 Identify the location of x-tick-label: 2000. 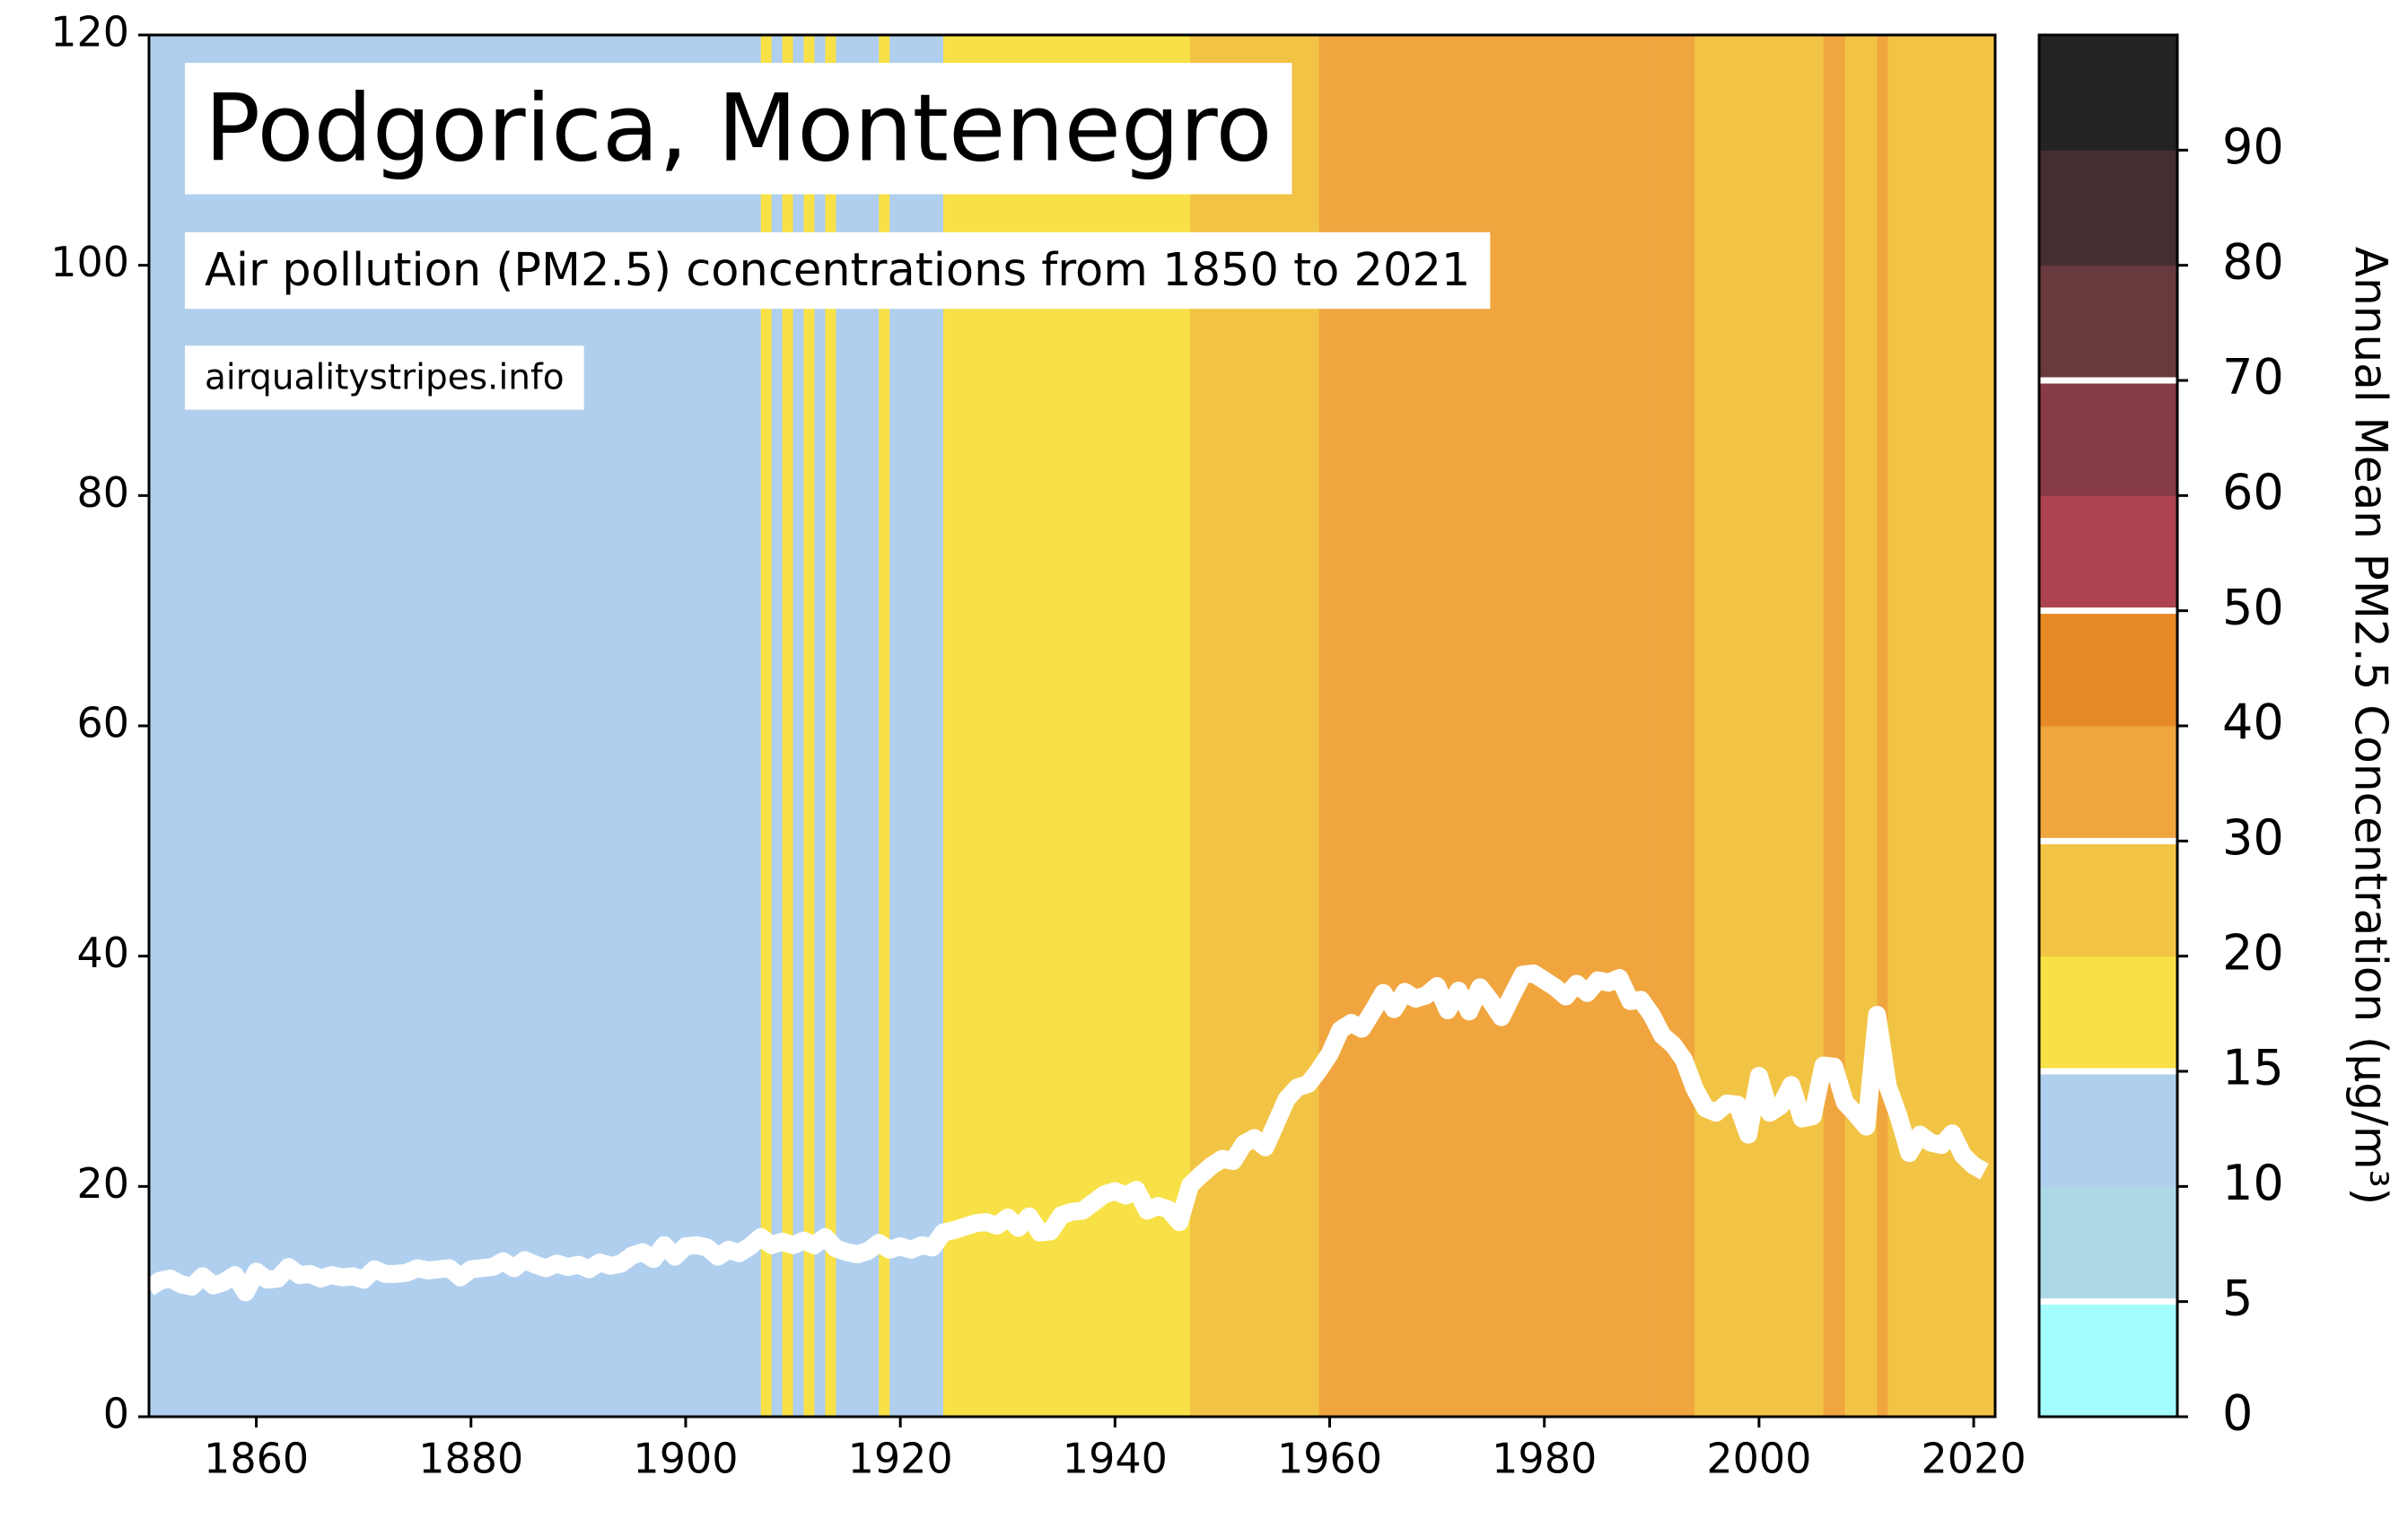
(1759, 1459).